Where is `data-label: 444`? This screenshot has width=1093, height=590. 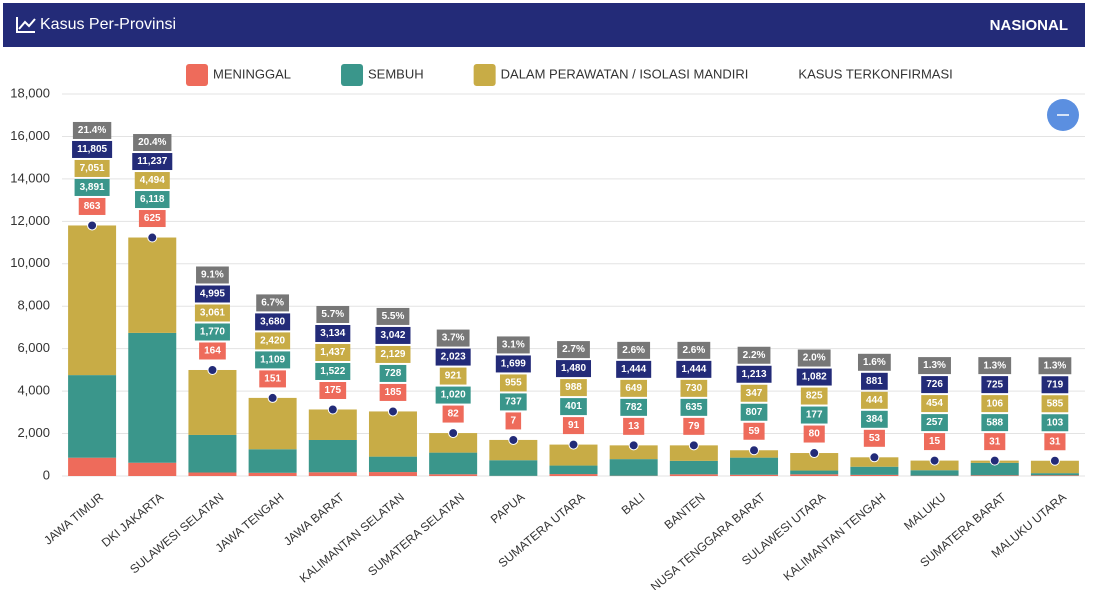
data-label: 444 is located at coordinates (874, 400).